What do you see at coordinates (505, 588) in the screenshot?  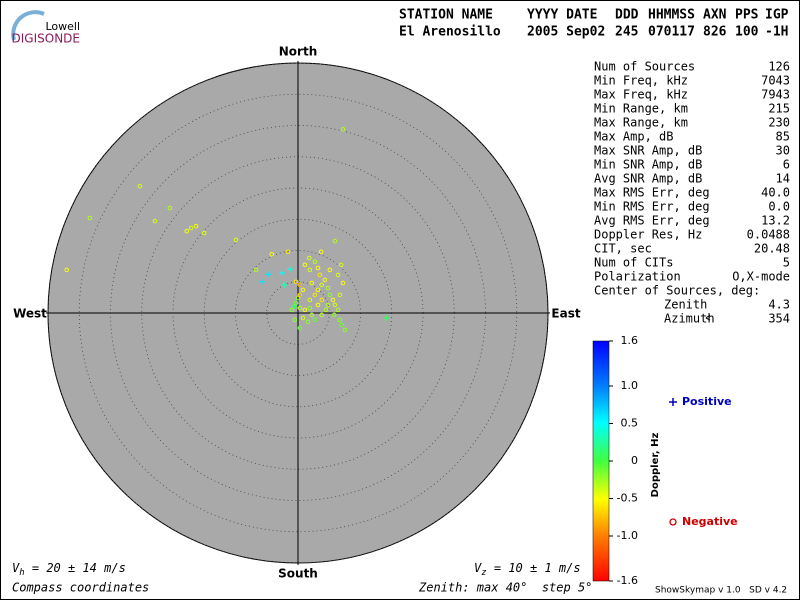 I see `zenith-label: Zenith: max 40° step 5°` at bounding box center [505, 588].